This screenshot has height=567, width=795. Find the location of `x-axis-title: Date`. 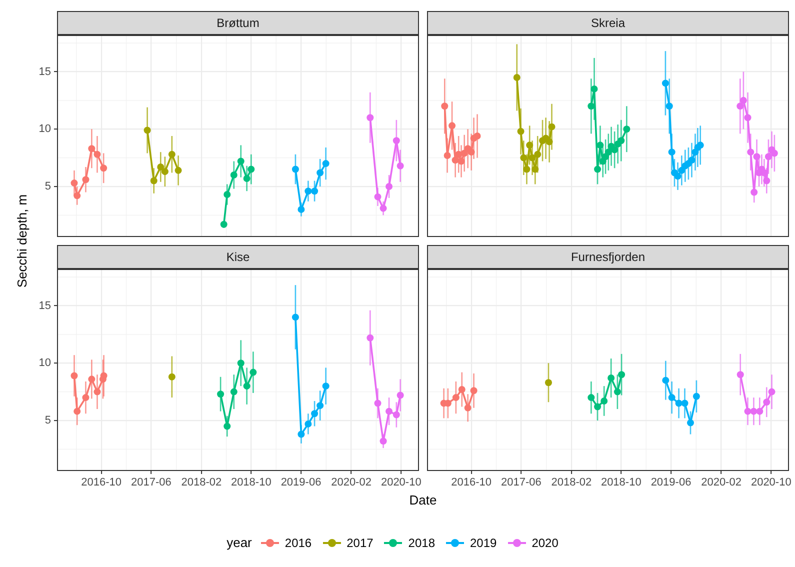

x-axis-title: Date is located at coordinates (423, 500).